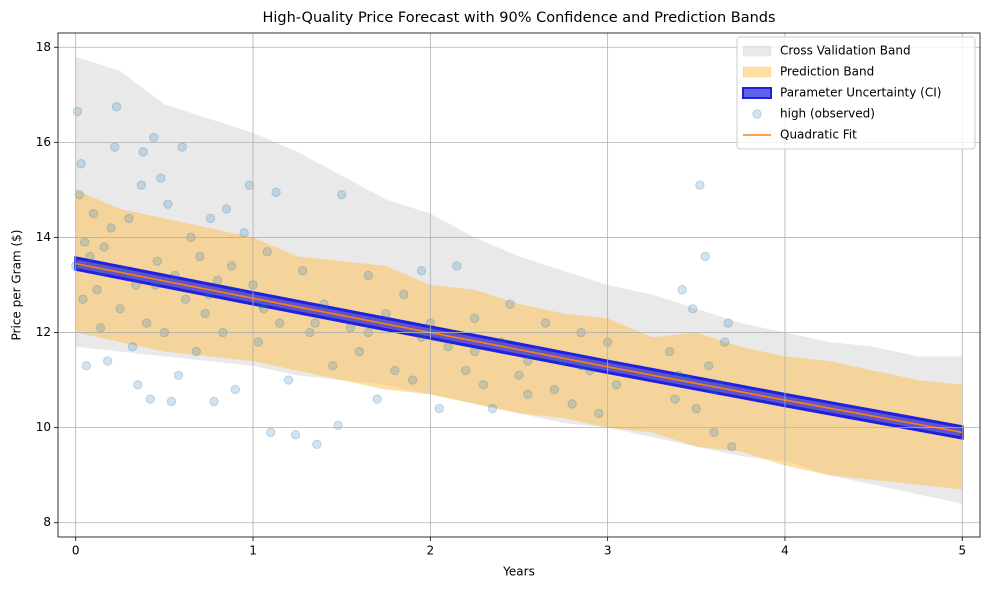  What do you see at coordinates (608, 551) in the screenshot?
I see `x-tick-label: 3` at bounding box center [608, 551].